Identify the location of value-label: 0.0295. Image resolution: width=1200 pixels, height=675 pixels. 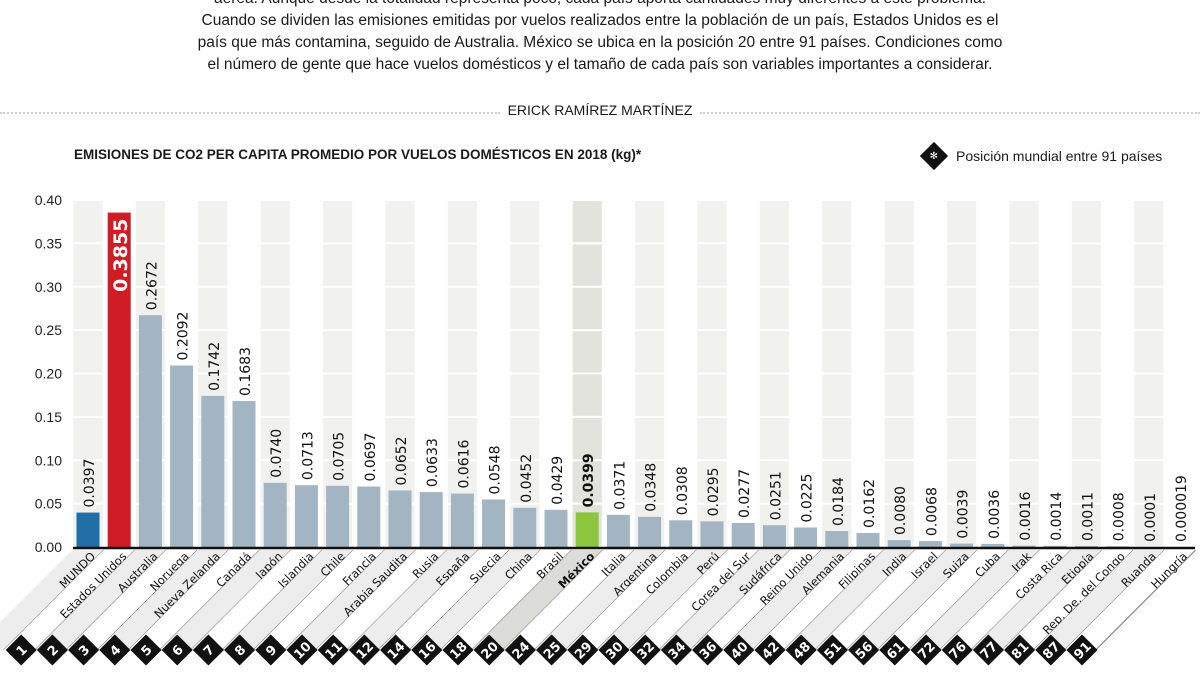
(714, 491).